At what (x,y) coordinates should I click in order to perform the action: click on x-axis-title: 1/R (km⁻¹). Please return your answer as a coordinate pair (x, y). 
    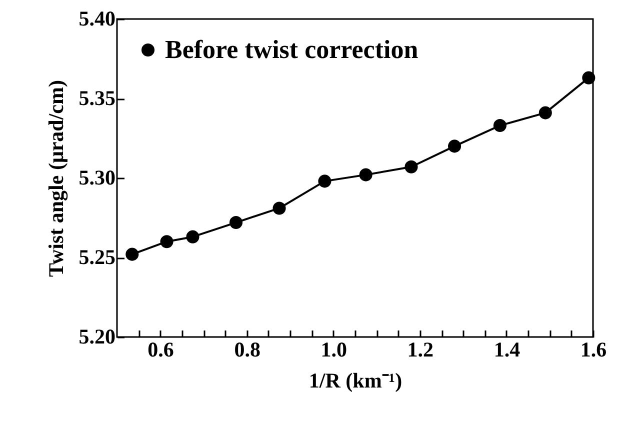
    Looking at the image, I should click on (355, 380).